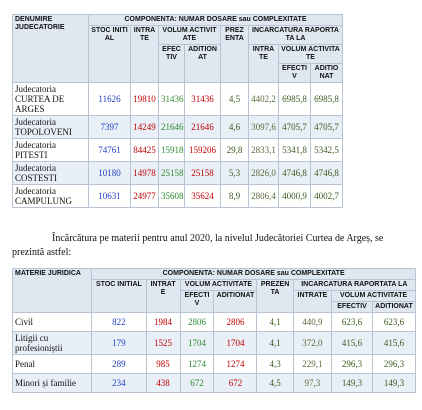  Describe the element at coordinates (171, 127) in the screenshot. I see `cell: 21646` at that location.